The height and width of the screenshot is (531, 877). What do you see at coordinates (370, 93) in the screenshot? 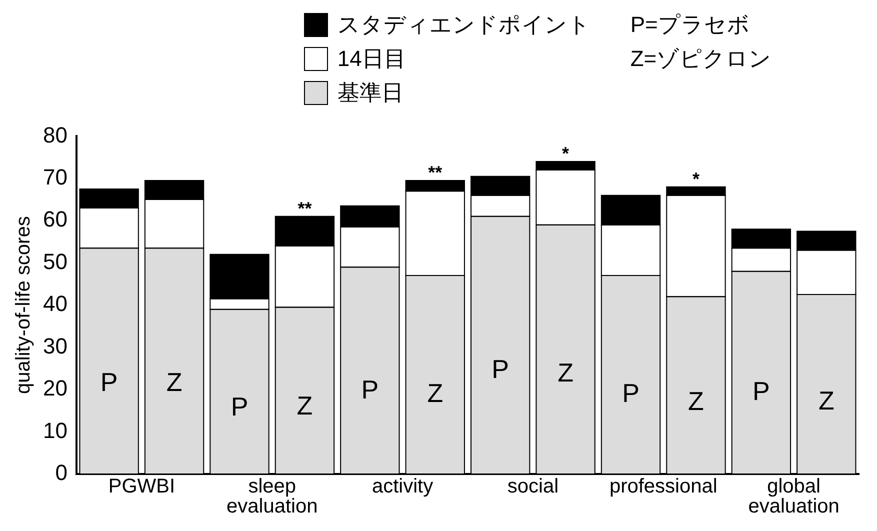
I see `legend-label: 基準日` at bounding box center [370, 93].